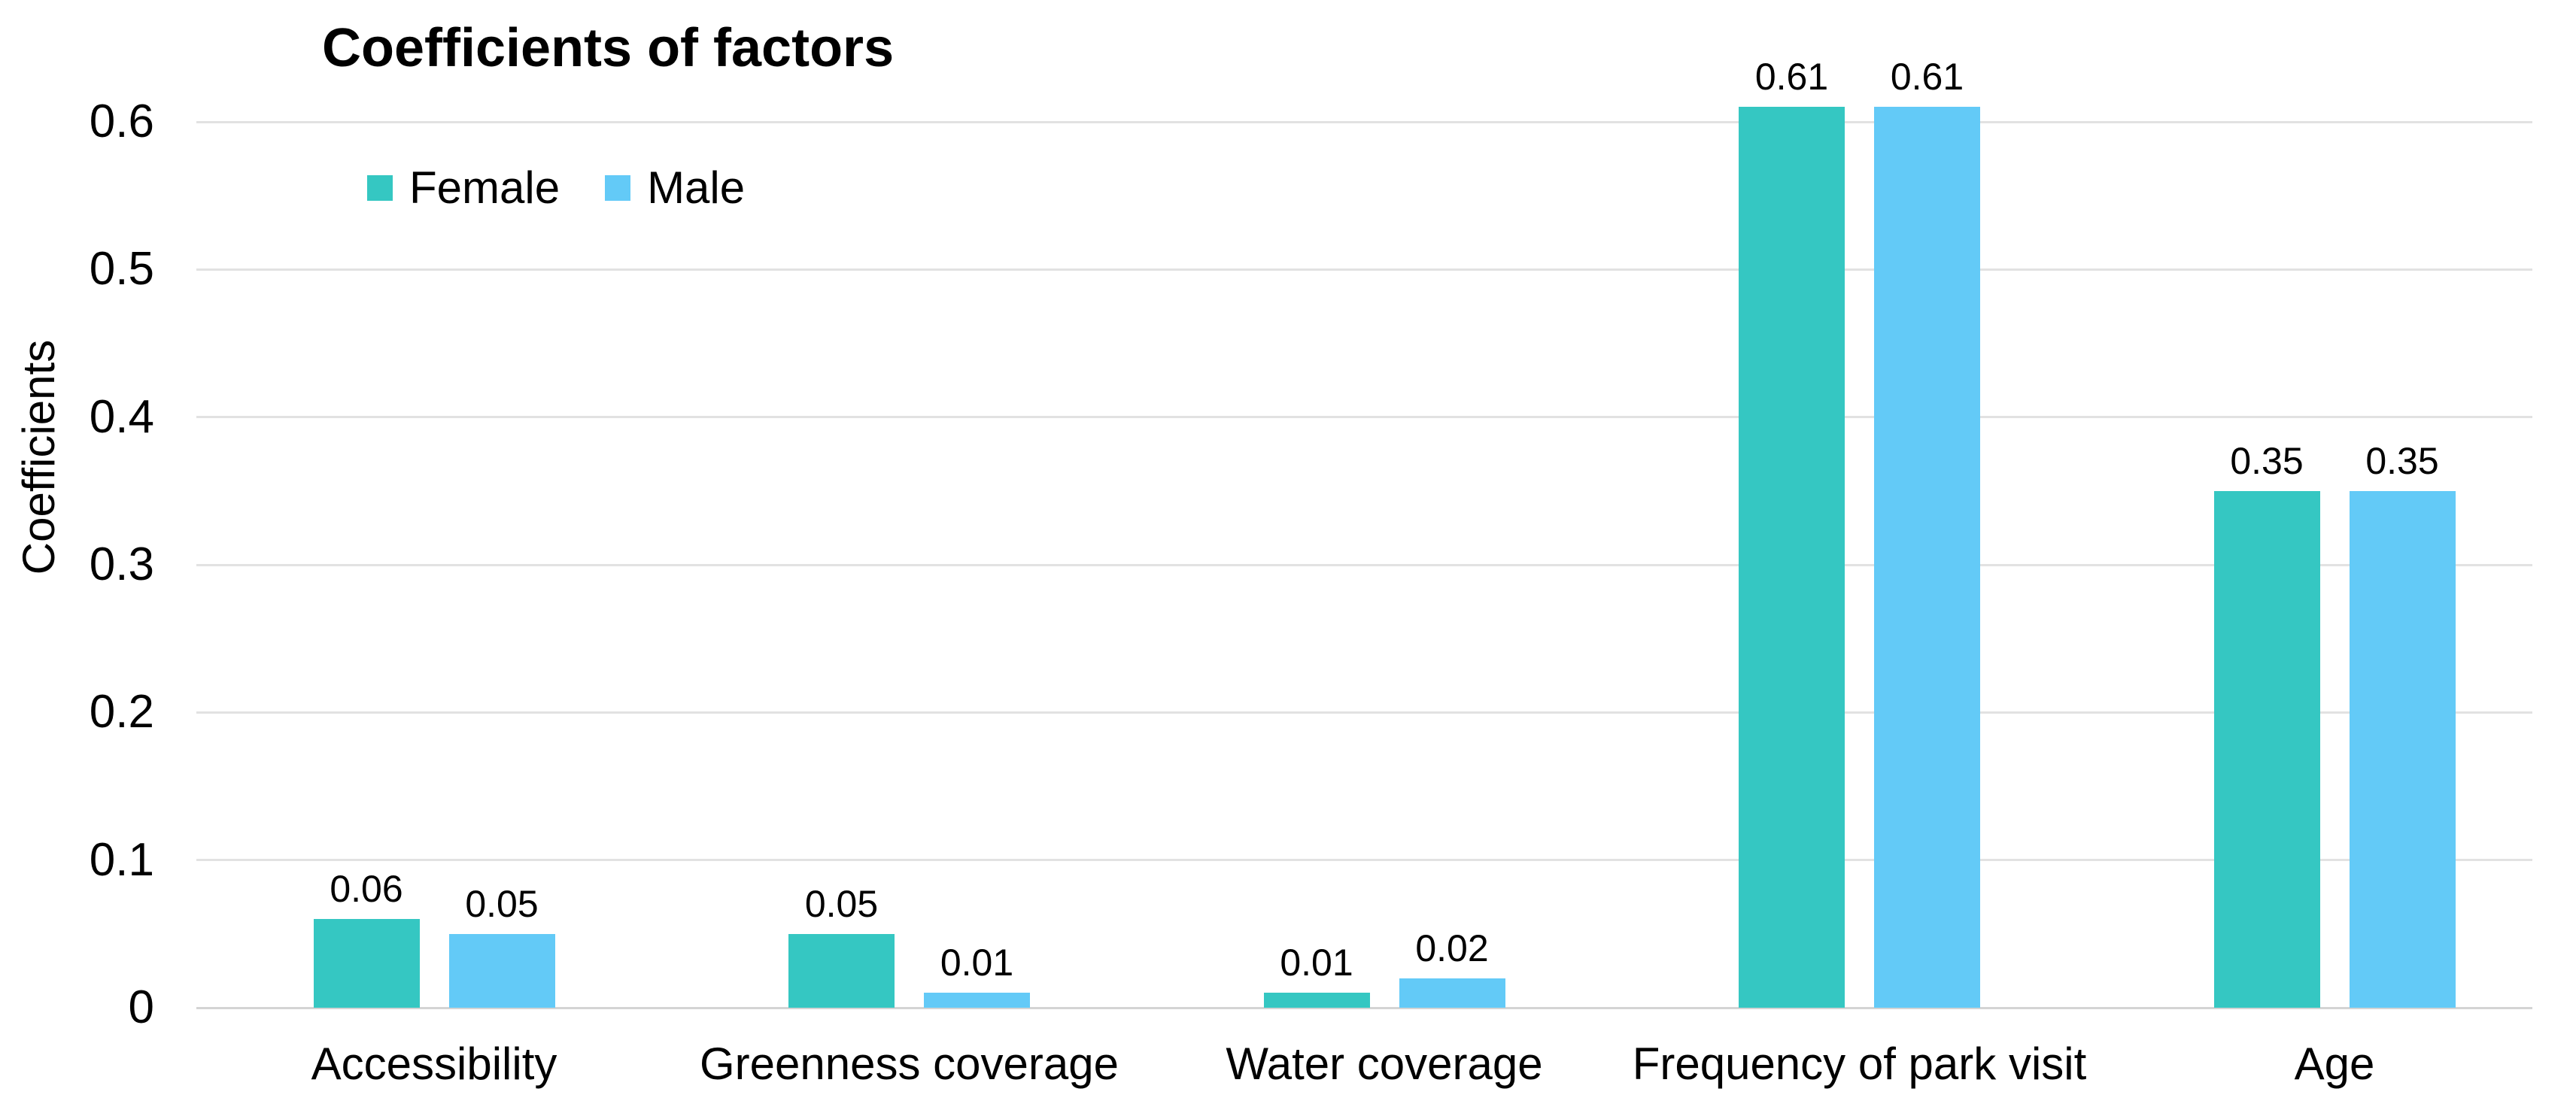 Image resolution: width=2576 pixels, height=1110 pixels. I want to click on y-tick-label: 0, so click(141, 1007).